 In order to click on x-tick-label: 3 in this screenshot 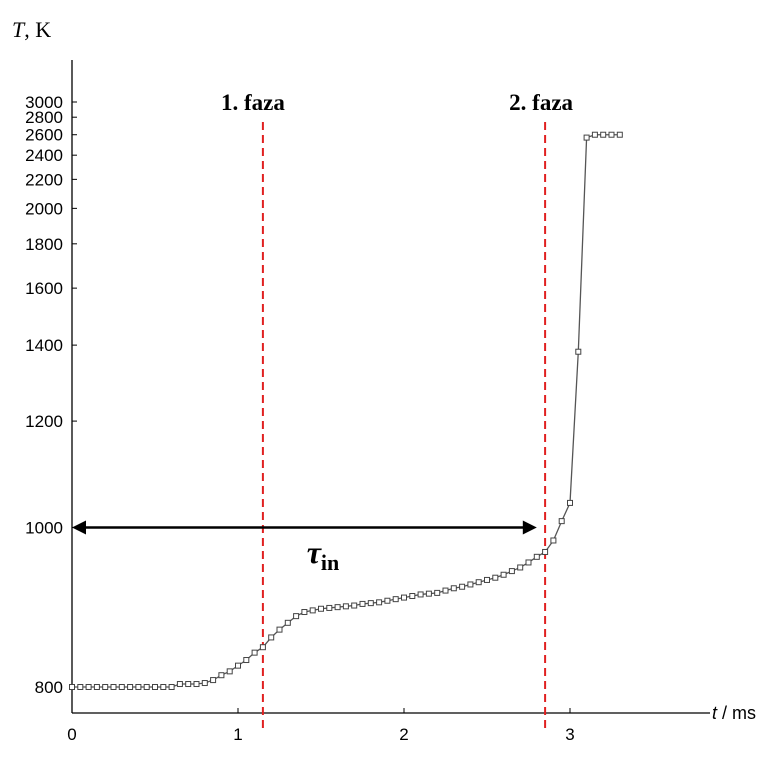, I will do `click(569, 734)`.